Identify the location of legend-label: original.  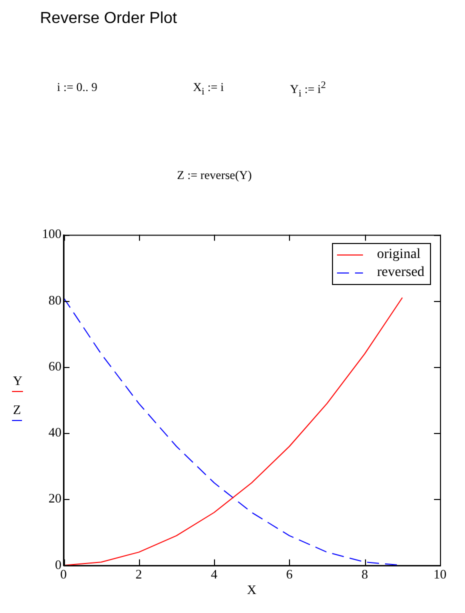
(399, 254).